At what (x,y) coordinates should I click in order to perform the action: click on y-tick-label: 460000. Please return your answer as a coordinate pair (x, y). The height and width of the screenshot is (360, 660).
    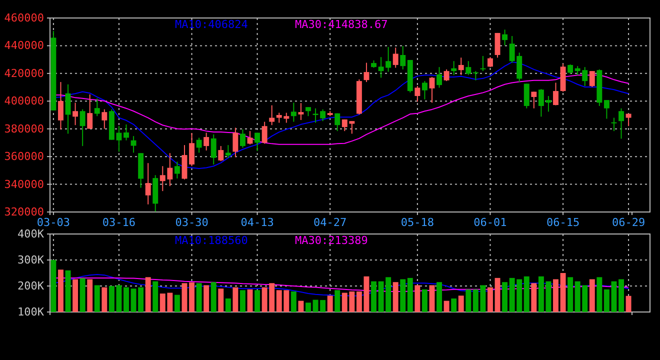
    Looking at the image, I should click on (24, 18).